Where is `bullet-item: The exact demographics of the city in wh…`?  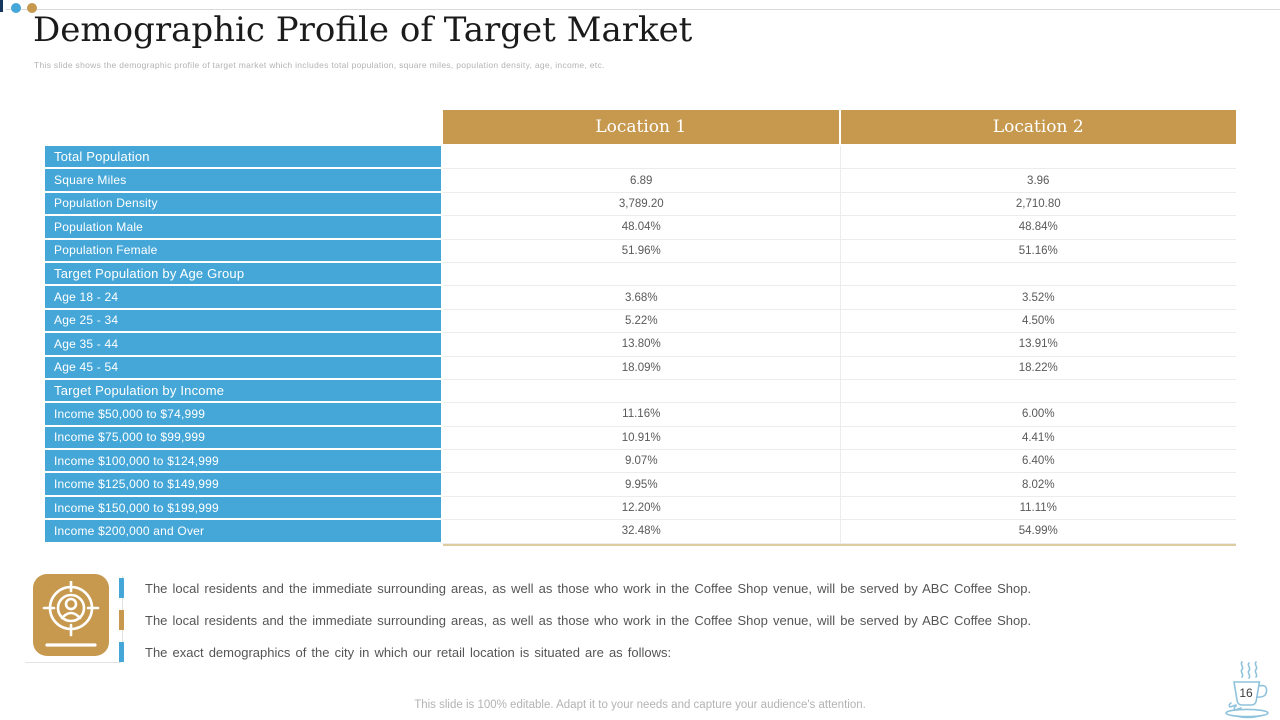
bullet-item: The exact demographics of the city in wh… is located at coordinates (684, 652).